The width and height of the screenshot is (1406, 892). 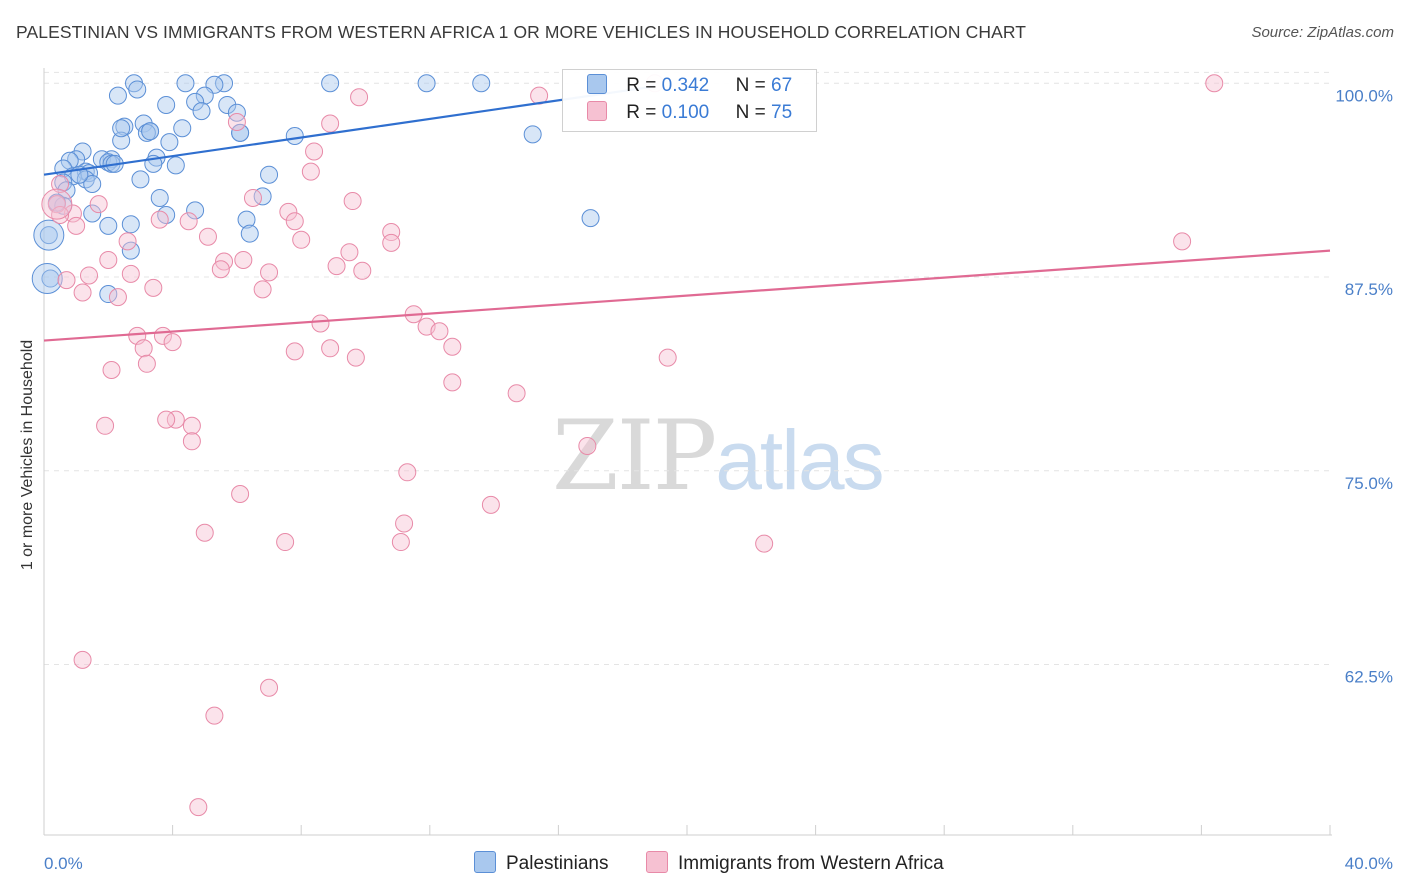 I want to click on legend-row-immigrants: R = 0.100 N = 75, so click(x=689, y=114).